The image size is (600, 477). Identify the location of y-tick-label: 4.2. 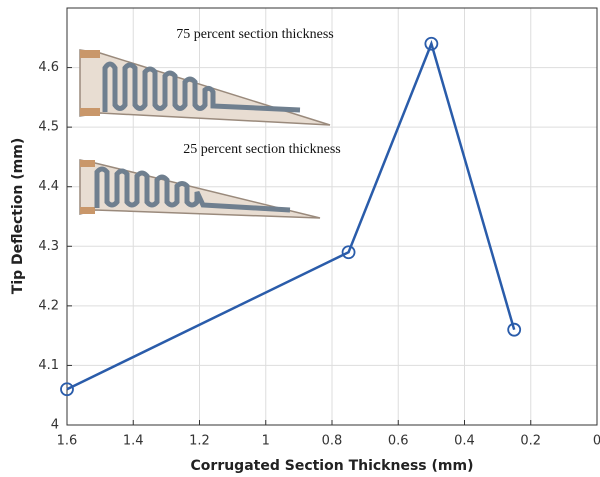
(48, 305).